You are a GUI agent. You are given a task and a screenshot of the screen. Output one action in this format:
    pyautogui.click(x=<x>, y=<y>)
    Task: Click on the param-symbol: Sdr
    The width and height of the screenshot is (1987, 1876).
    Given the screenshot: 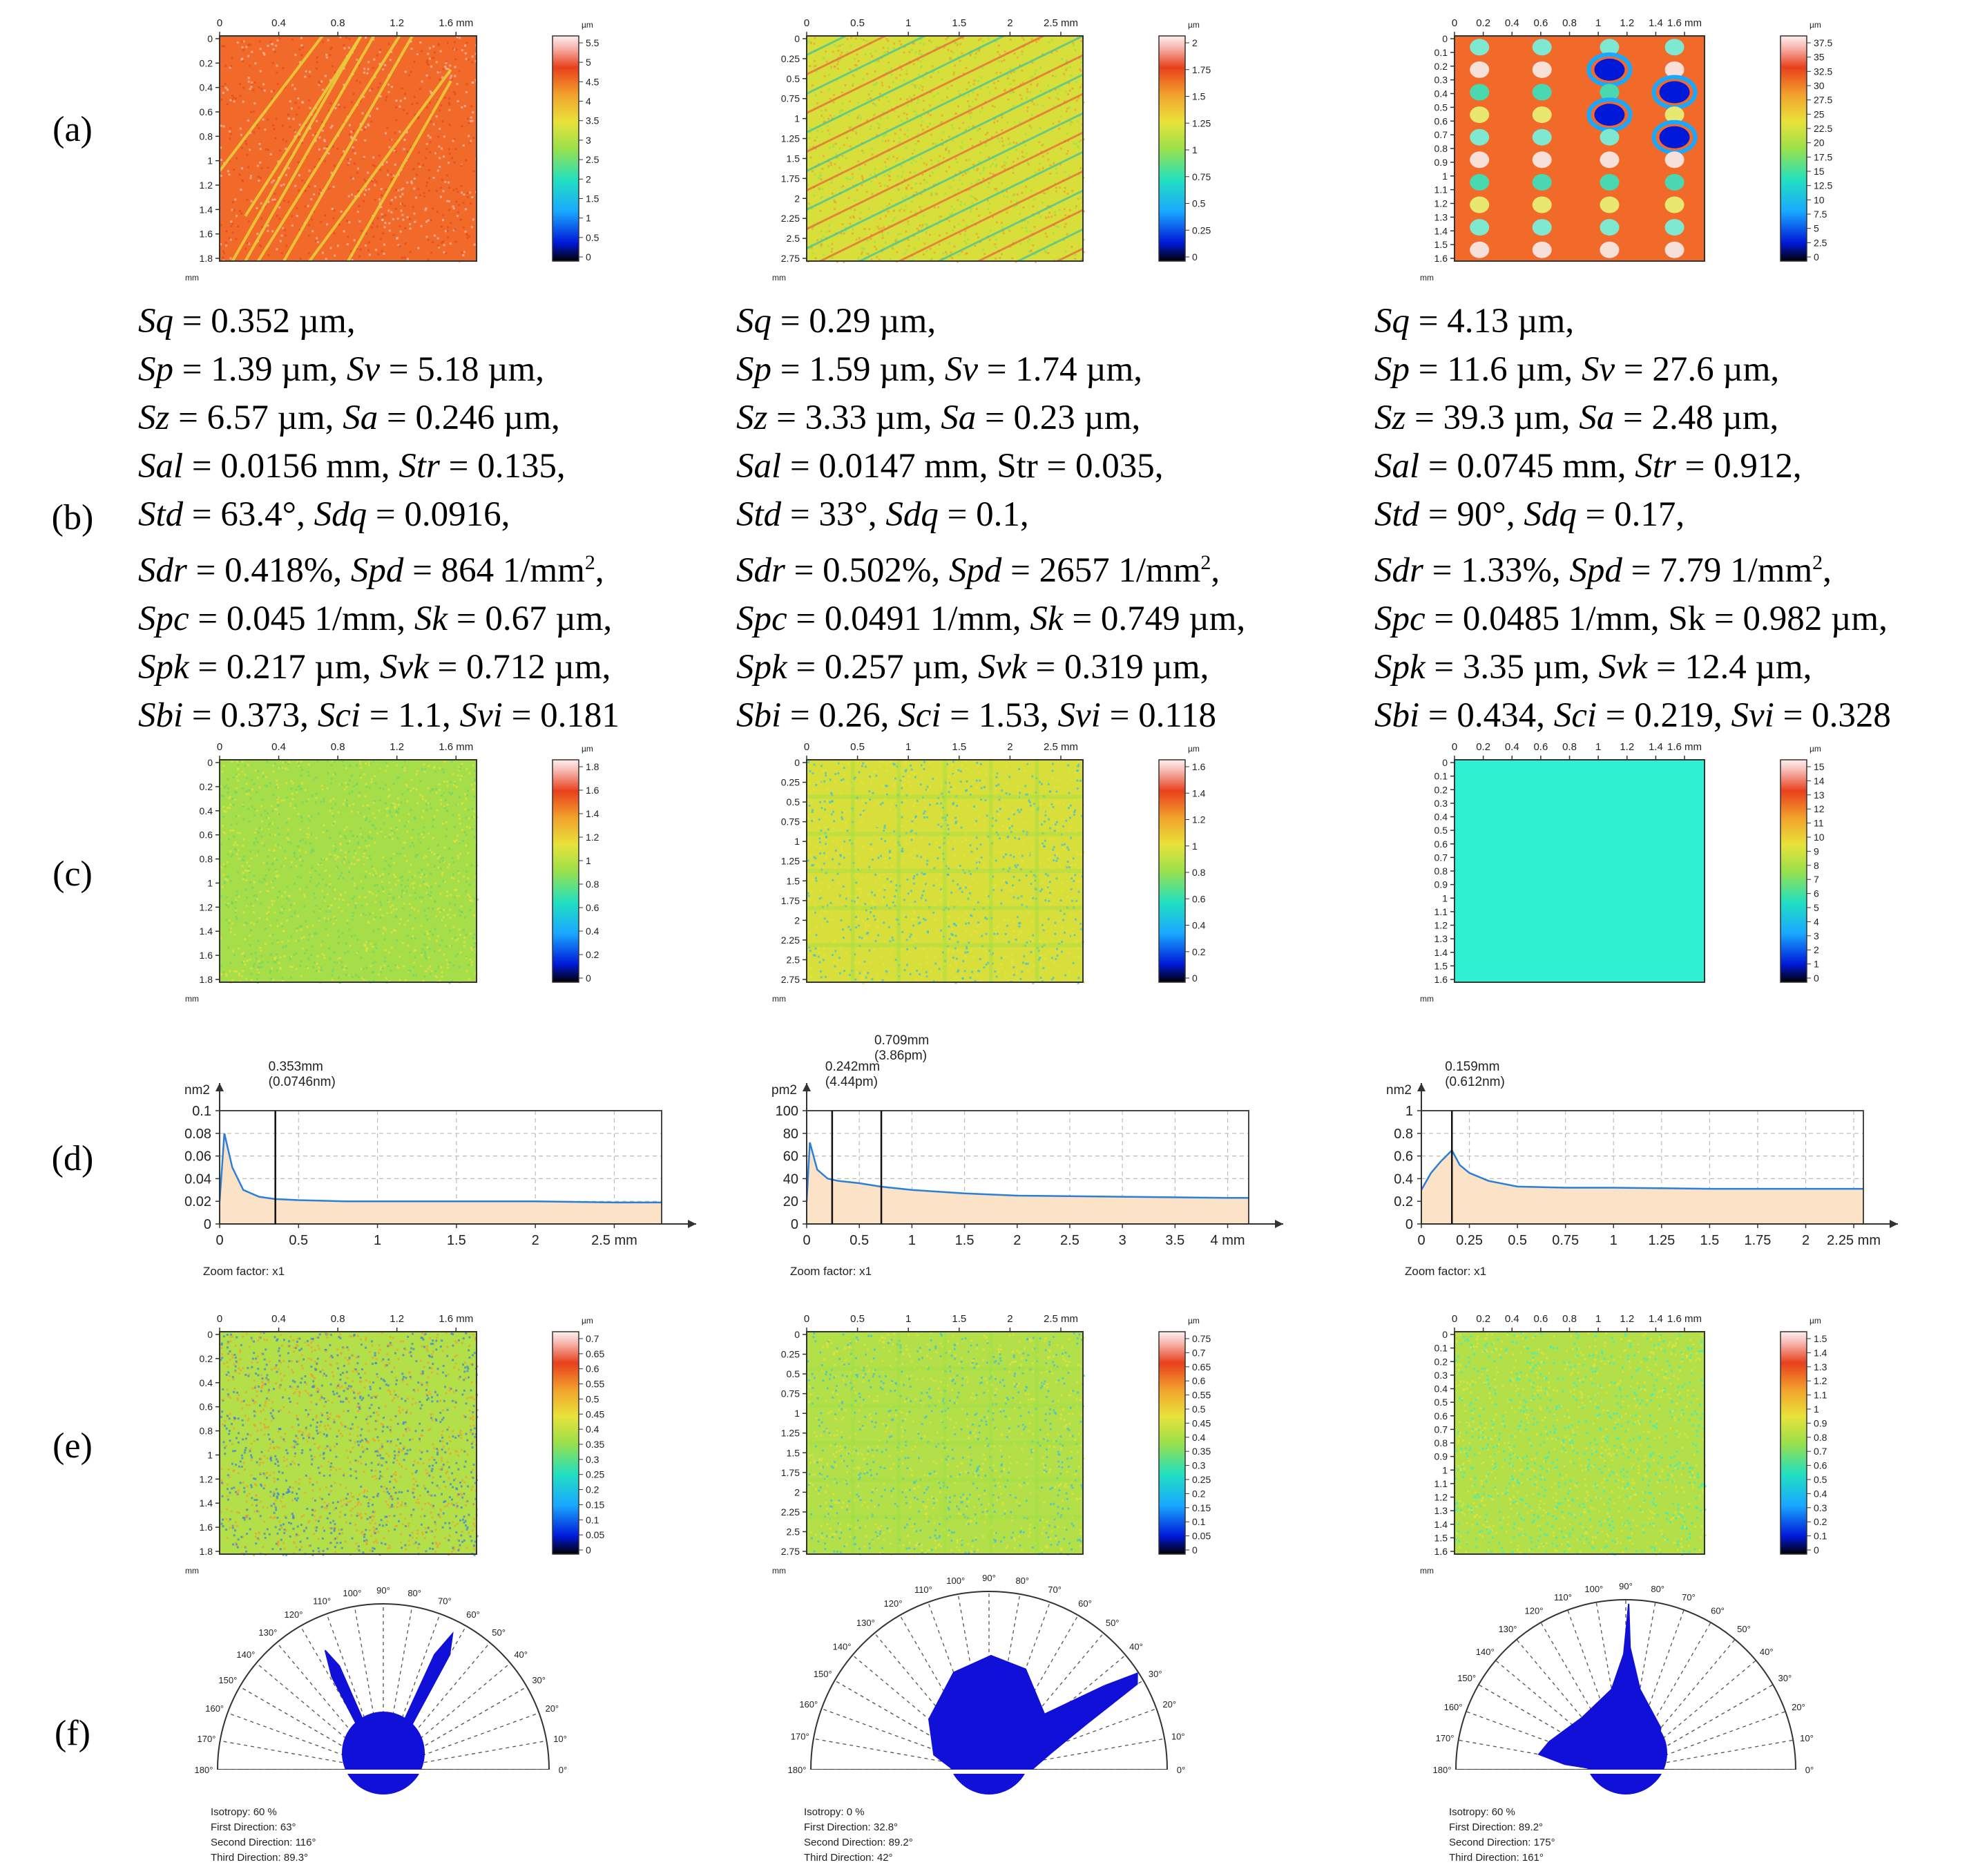 What is the action you would take?
    pyautogui.click(x=163, y=570)
    